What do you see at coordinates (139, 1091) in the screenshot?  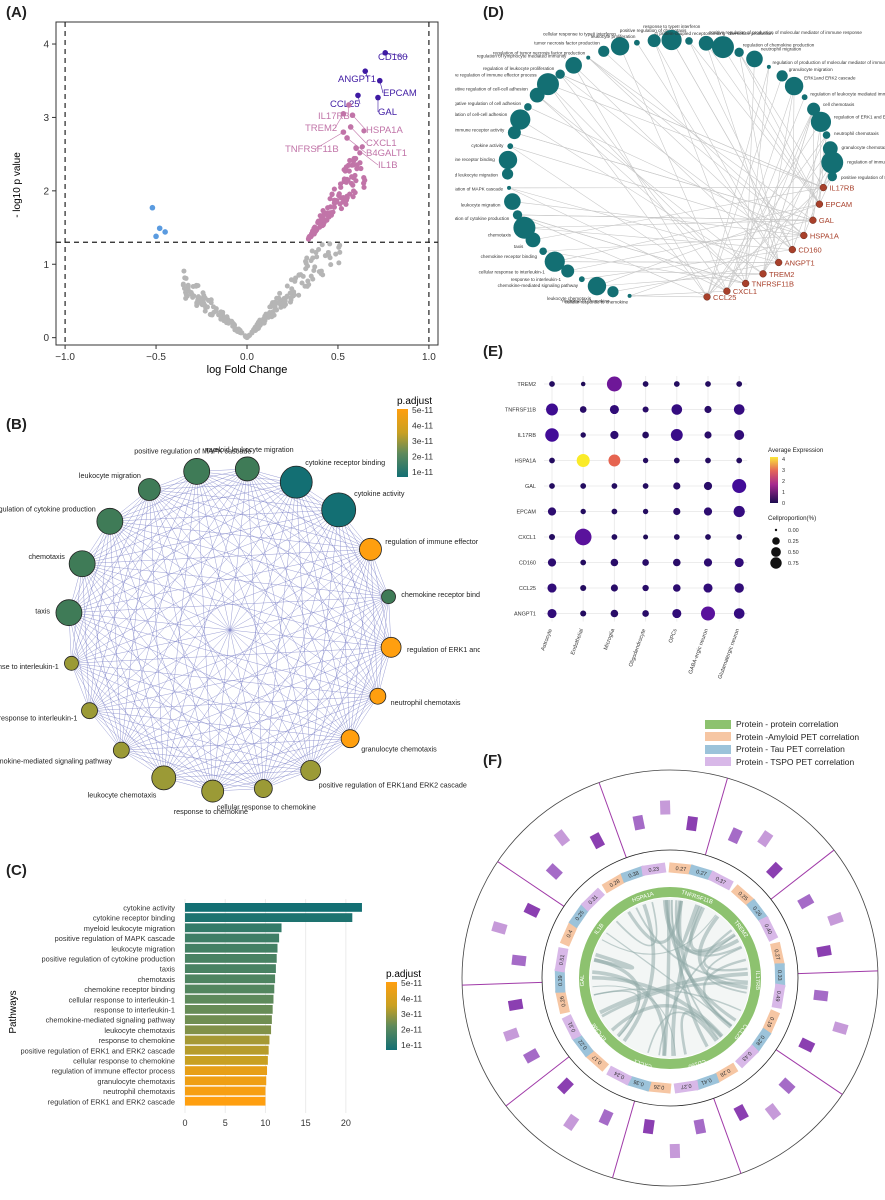 I see `c-category-label: neutrophil chemotaxis` at bounding box center [139, 1091].